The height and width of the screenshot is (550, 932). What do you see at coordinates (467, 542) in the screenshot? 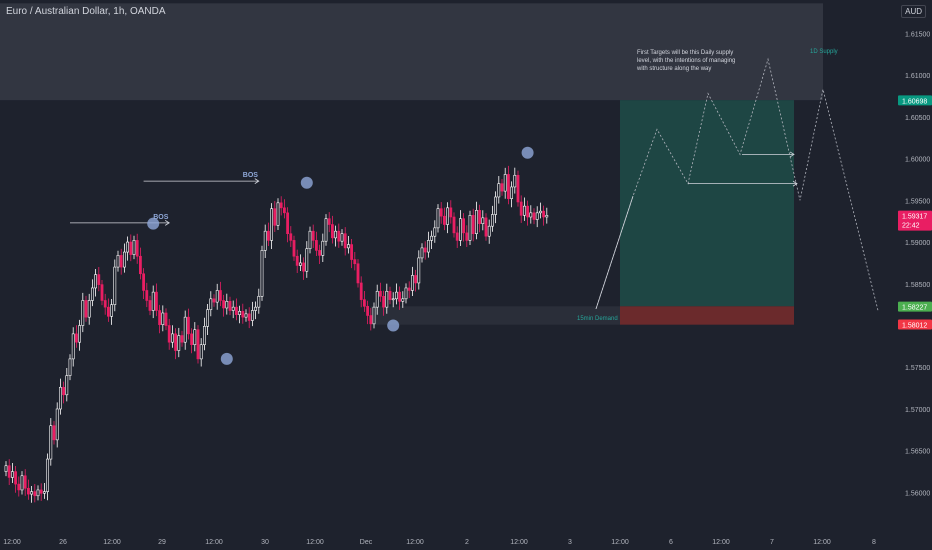
I see `time-tick-label: 2` at bounding box center [467, 542].